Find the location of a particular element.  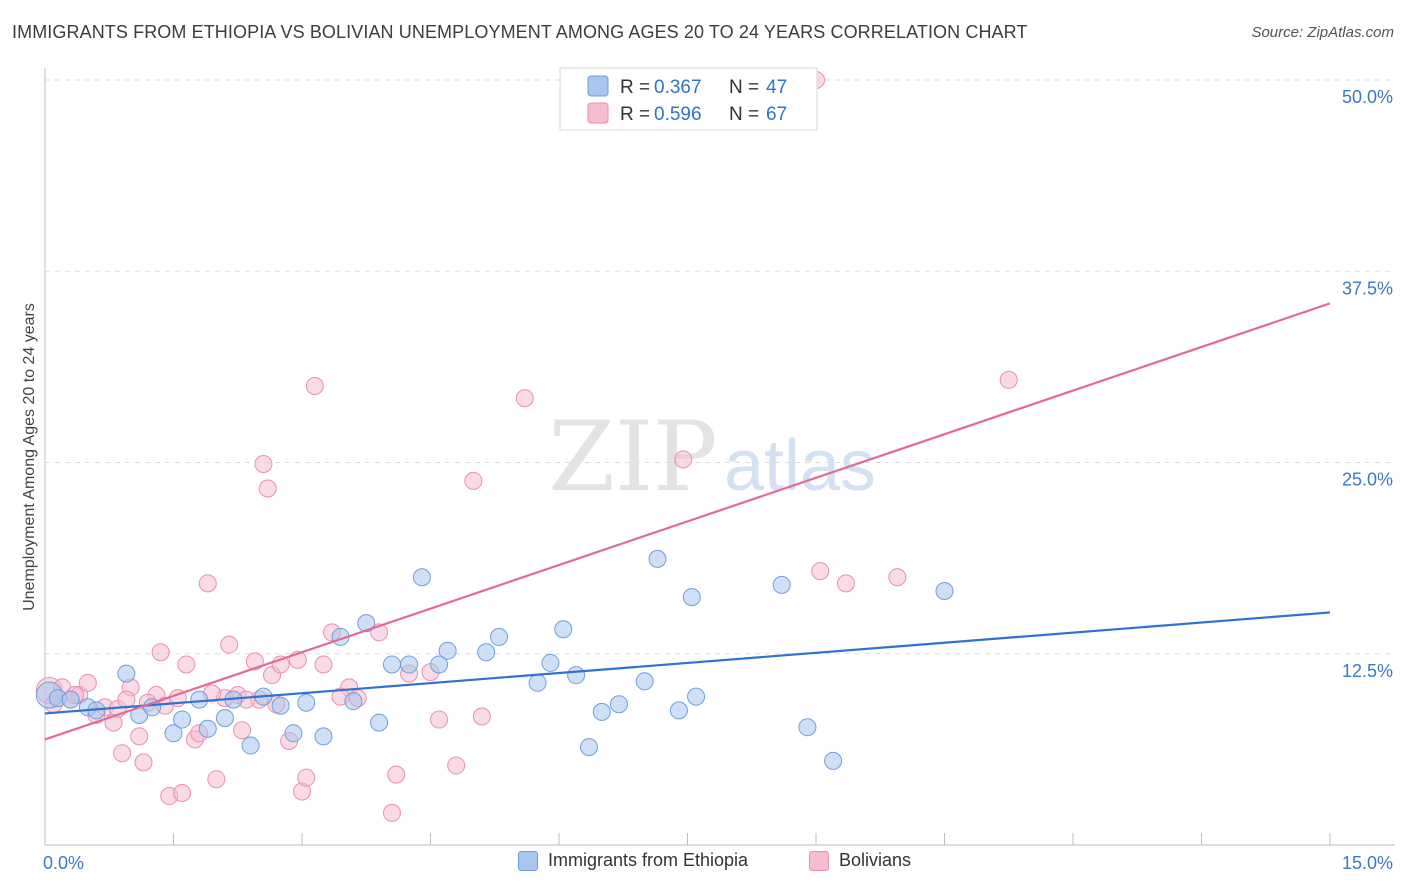

x-tick-label-1: 15.0% is located at coordinates (1367, 863).